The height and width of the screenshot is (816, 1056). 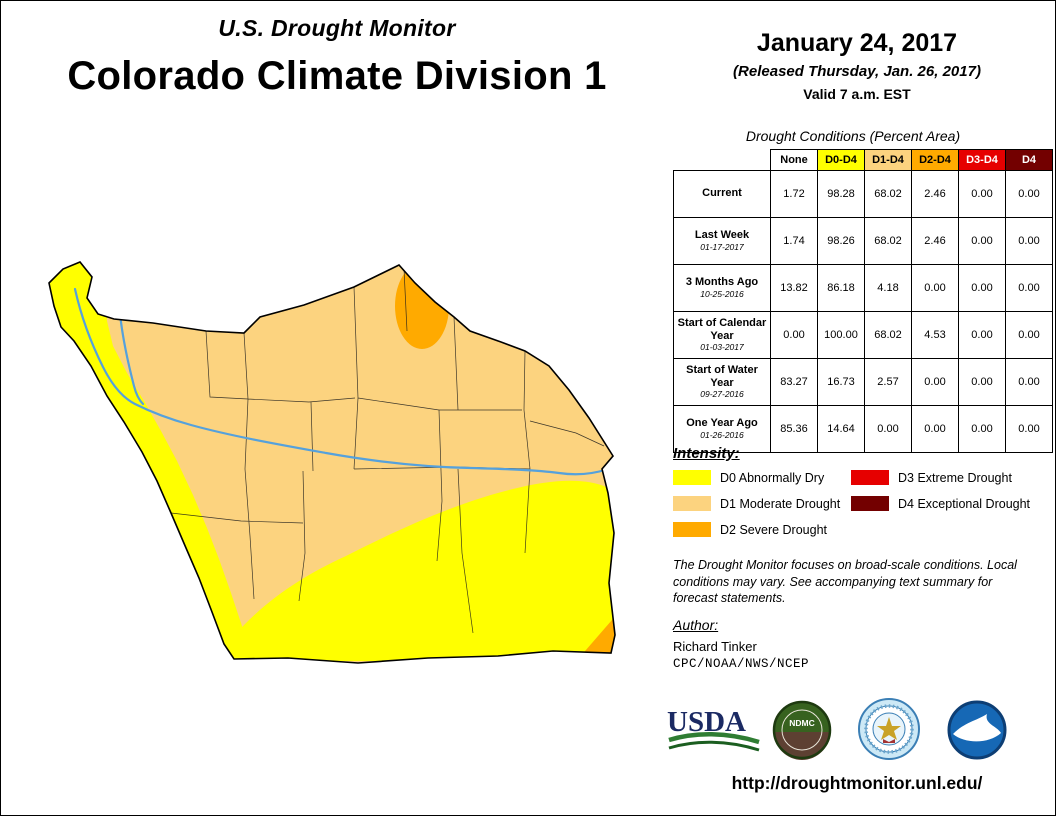 I want to click on ndmc-logo: NDMC, so click(x=802, y=730).